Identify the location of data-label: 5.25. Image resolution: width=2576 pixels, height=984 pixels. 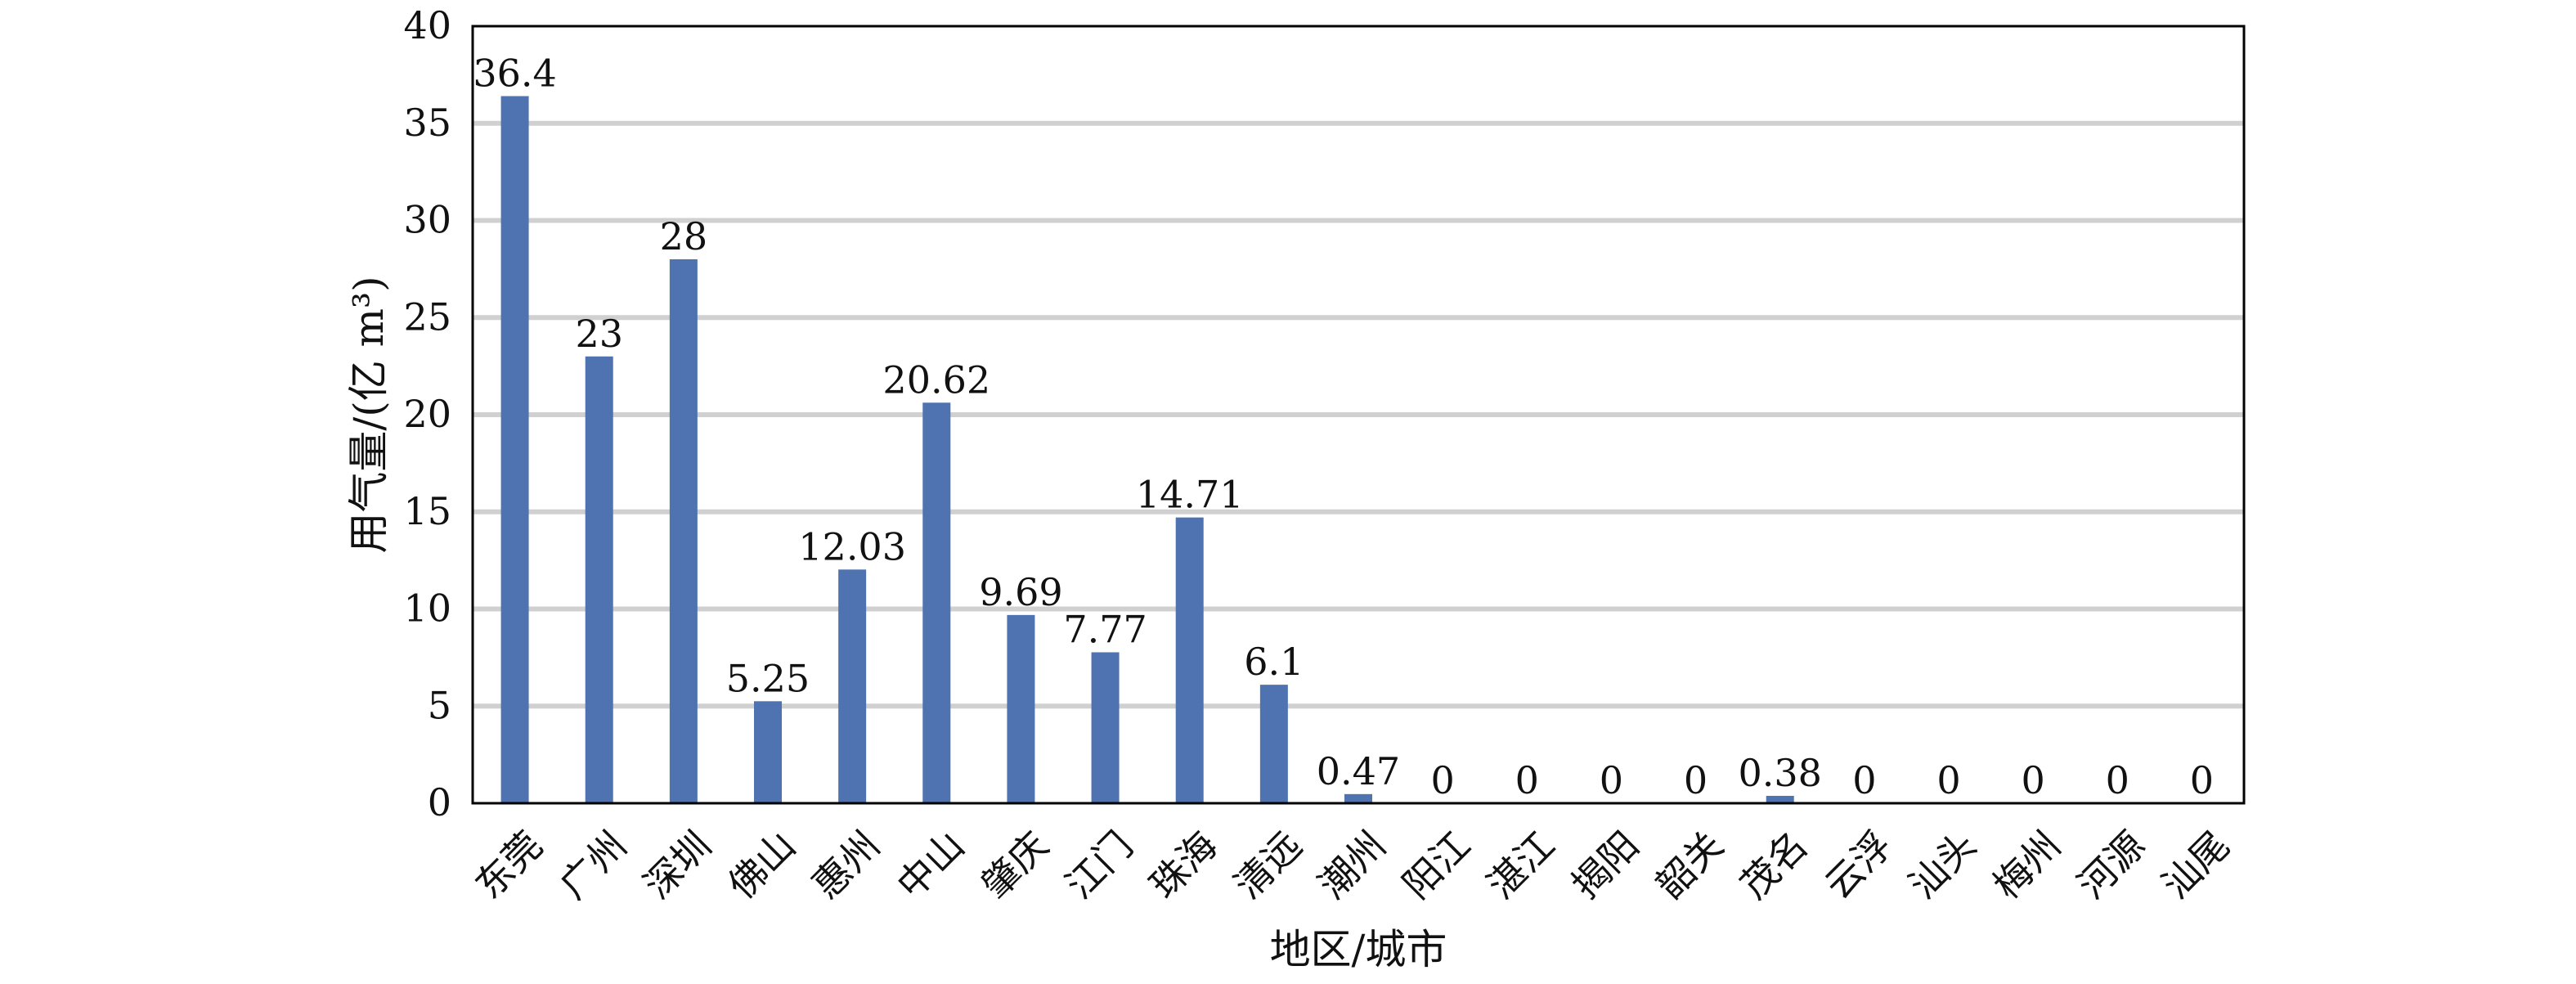
(768, 678).